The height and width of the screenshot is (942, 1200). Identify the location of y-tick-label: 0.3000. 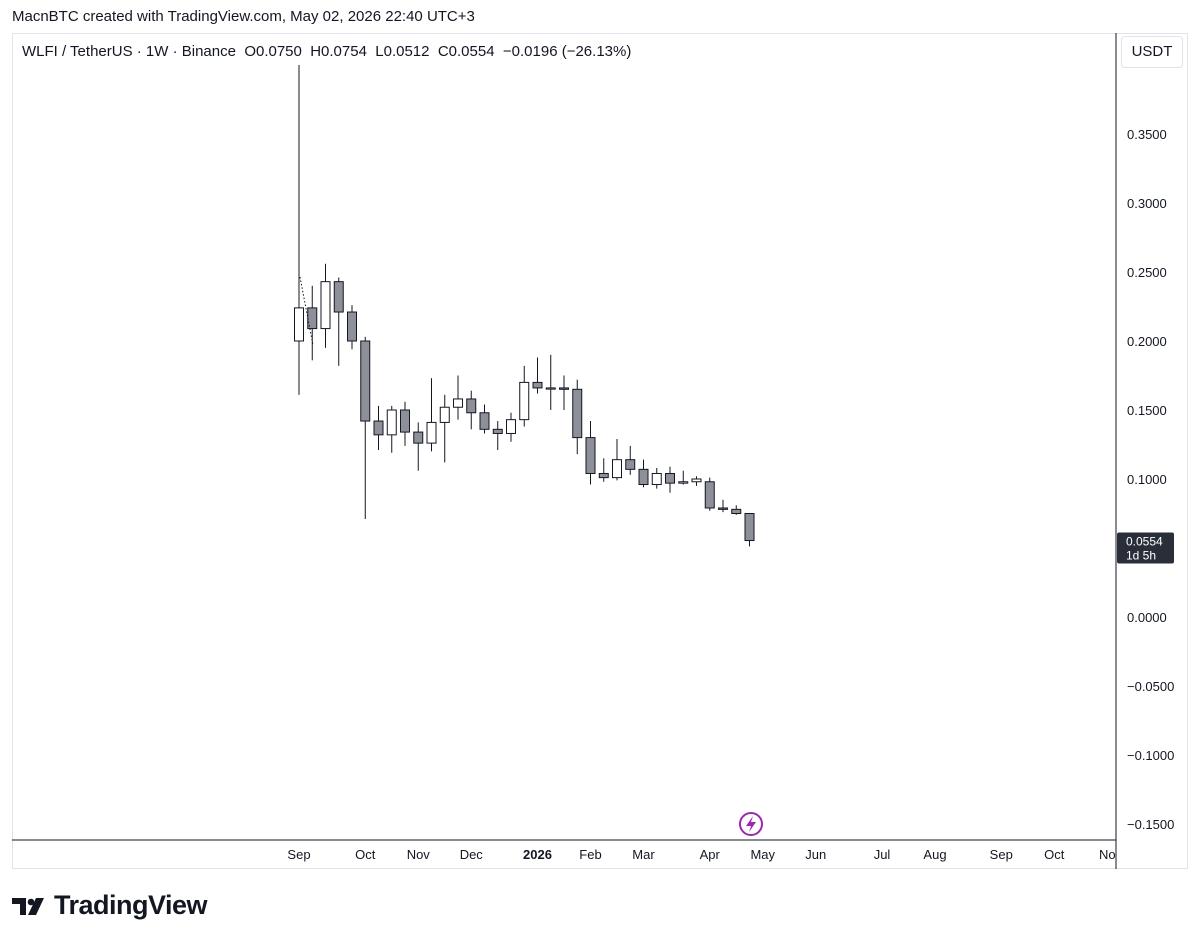
(1147, 203).